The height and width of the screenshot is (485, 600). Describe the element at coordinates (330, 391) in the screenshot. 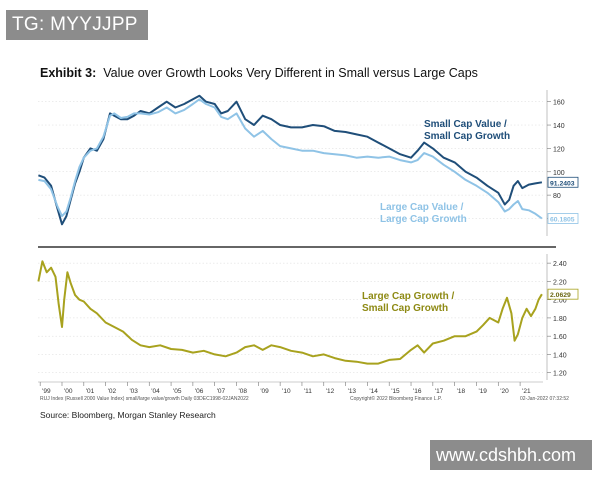

I see `x-tick-label: '12` at that location.